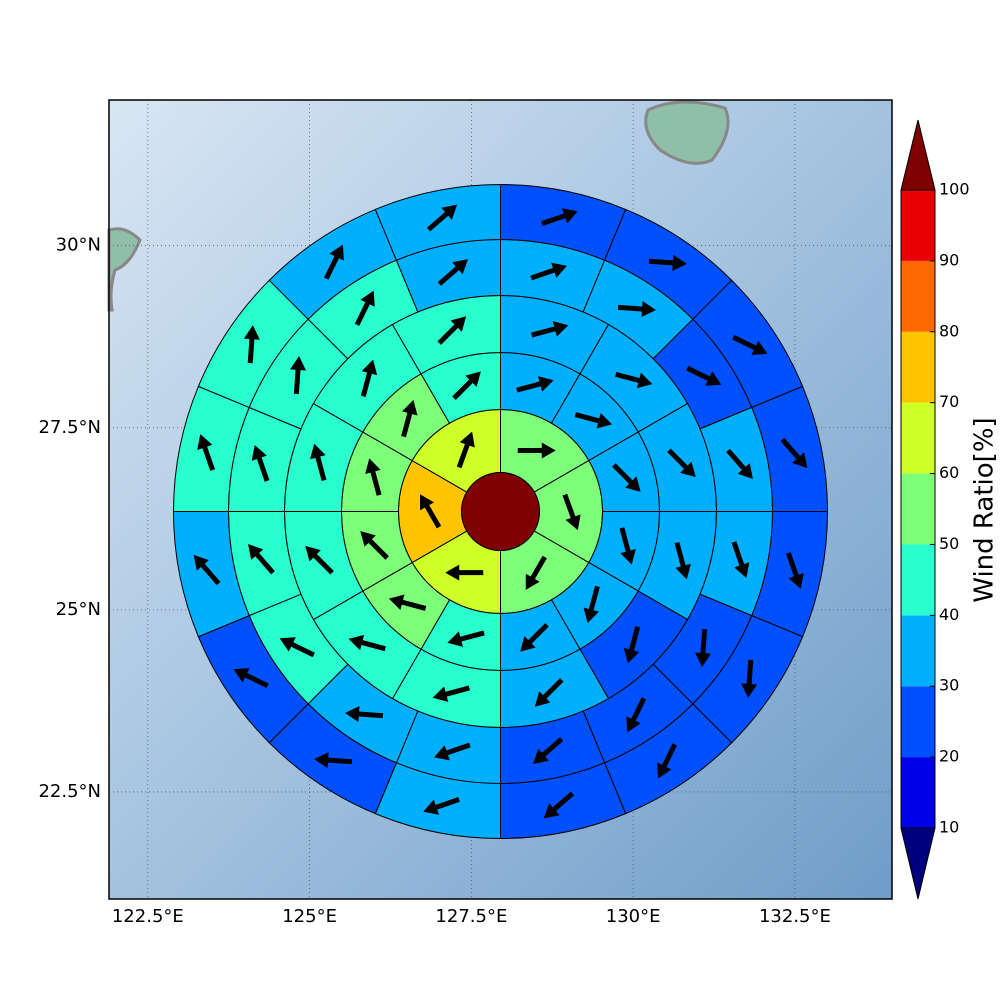  I want to click on colorbar-tick-label: 100, so click(954, 189).